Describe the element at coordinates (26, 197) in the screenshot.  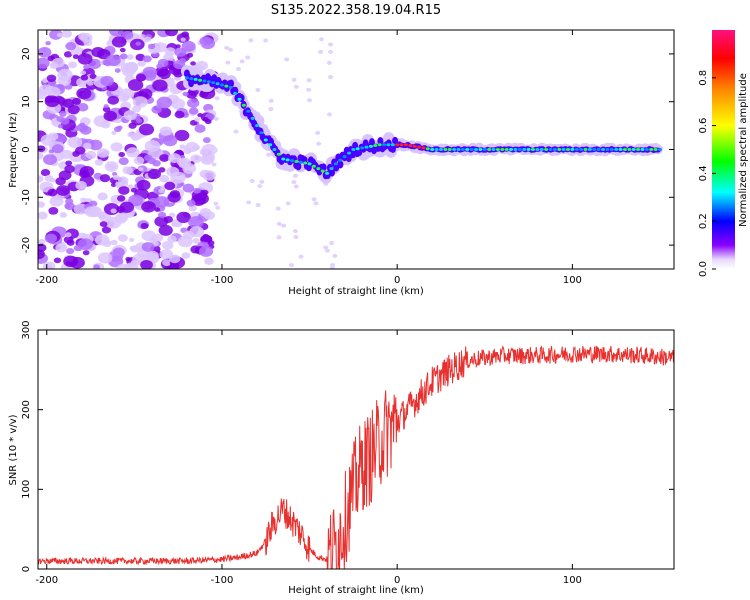
I see `y-tick-label: -10` at that location.